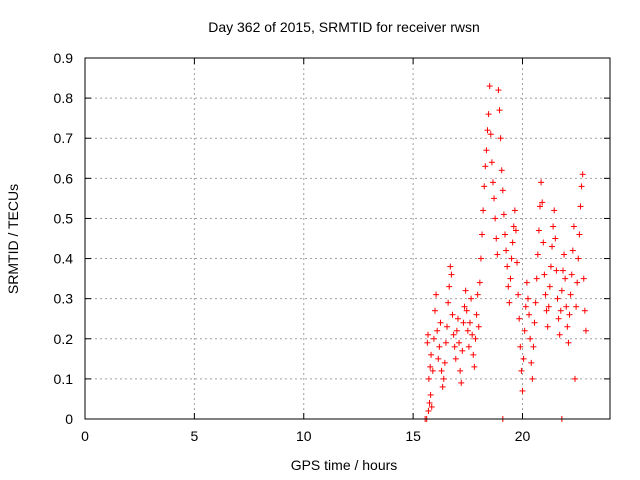 This screenshot has width=640, height=480. I want to click on y-tick-label: 0.3, so click(64, 299).